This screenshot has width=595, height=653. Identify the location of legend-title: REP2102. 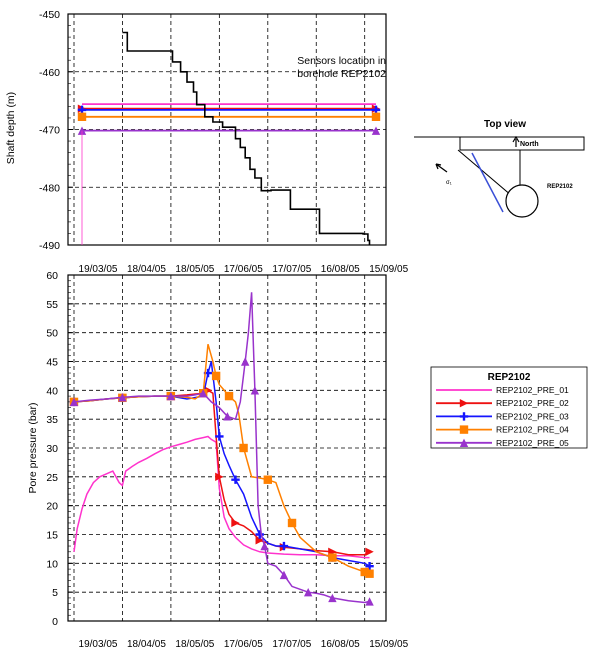
(509, 377).